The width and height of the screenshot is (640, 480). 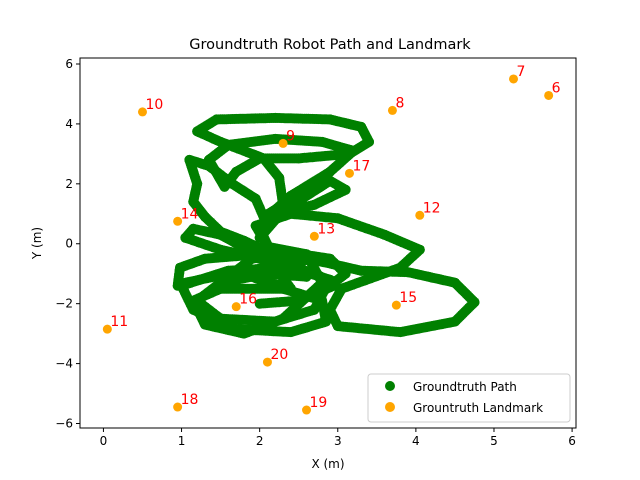 I want to click on x-tick-label: 0, so click(x=104, y=441).